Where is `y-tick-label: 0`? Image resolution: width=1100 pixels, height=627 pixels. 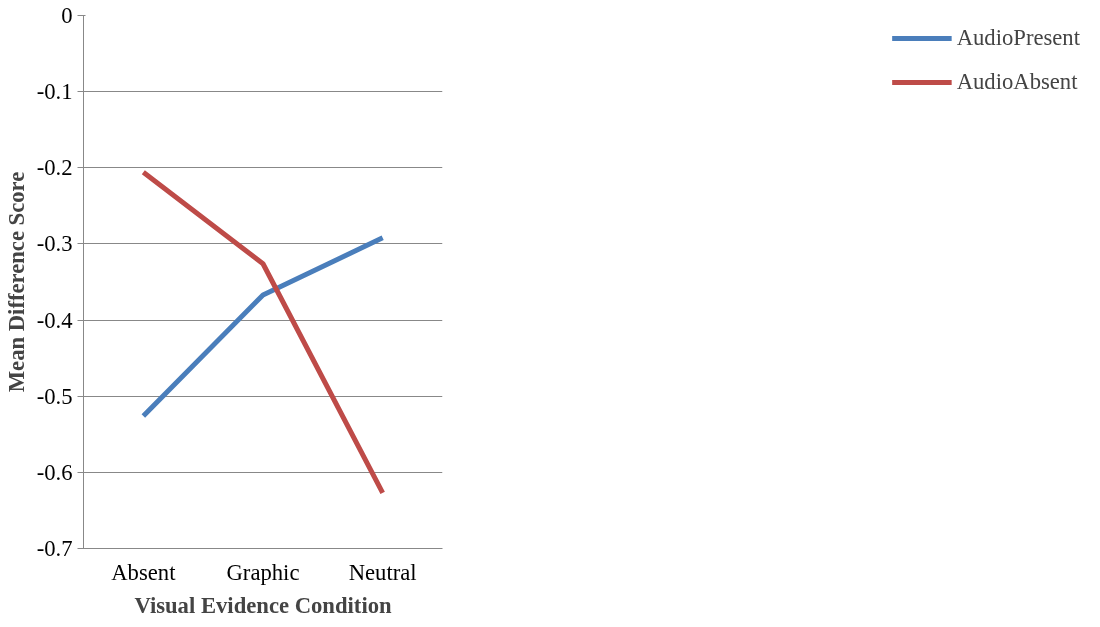
y-tick-label: 0 is located at coordinates (67, 15).